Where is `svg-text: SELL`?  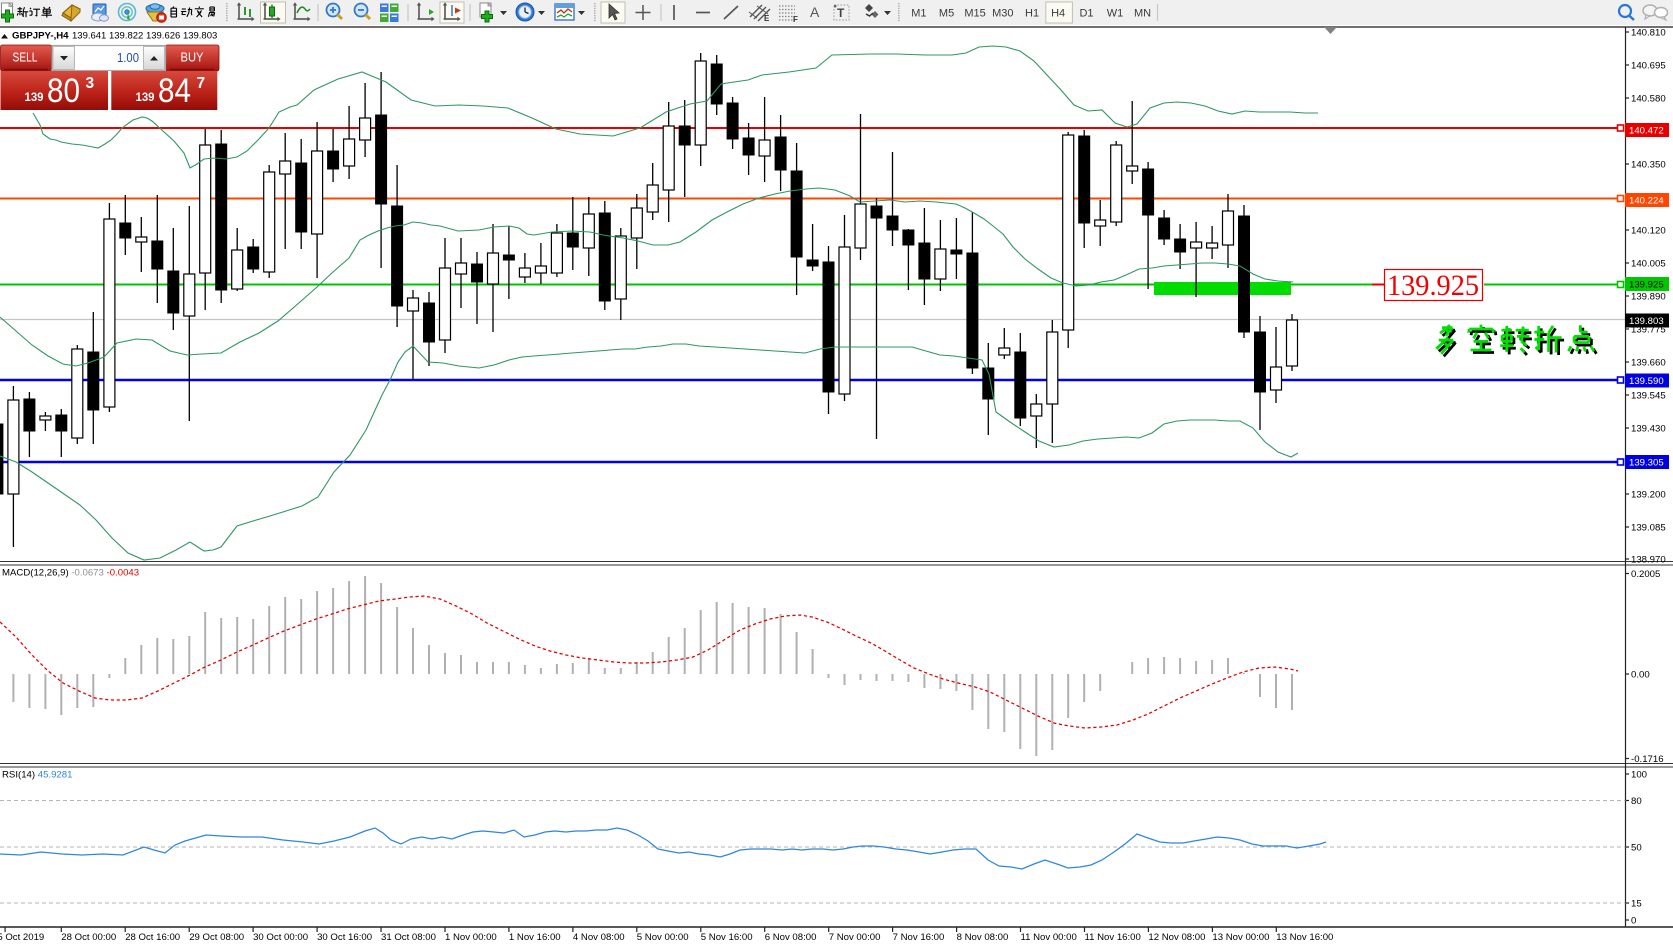
svg-text: SELL is located at coordinates (25, 57).